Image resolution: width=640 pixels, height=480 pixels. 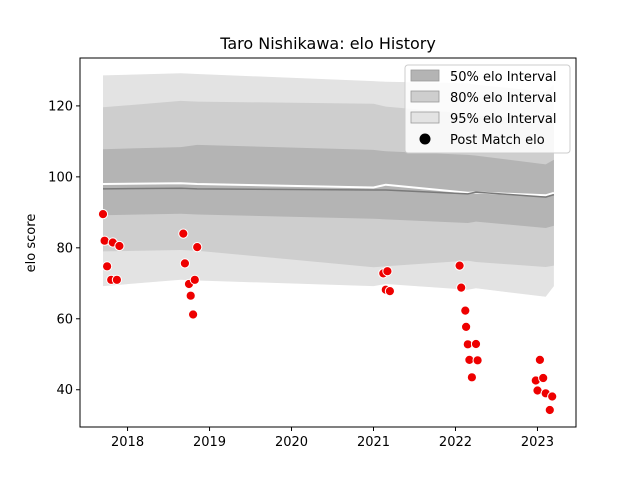 I want to click on median-line, so click(x=328, y=192).